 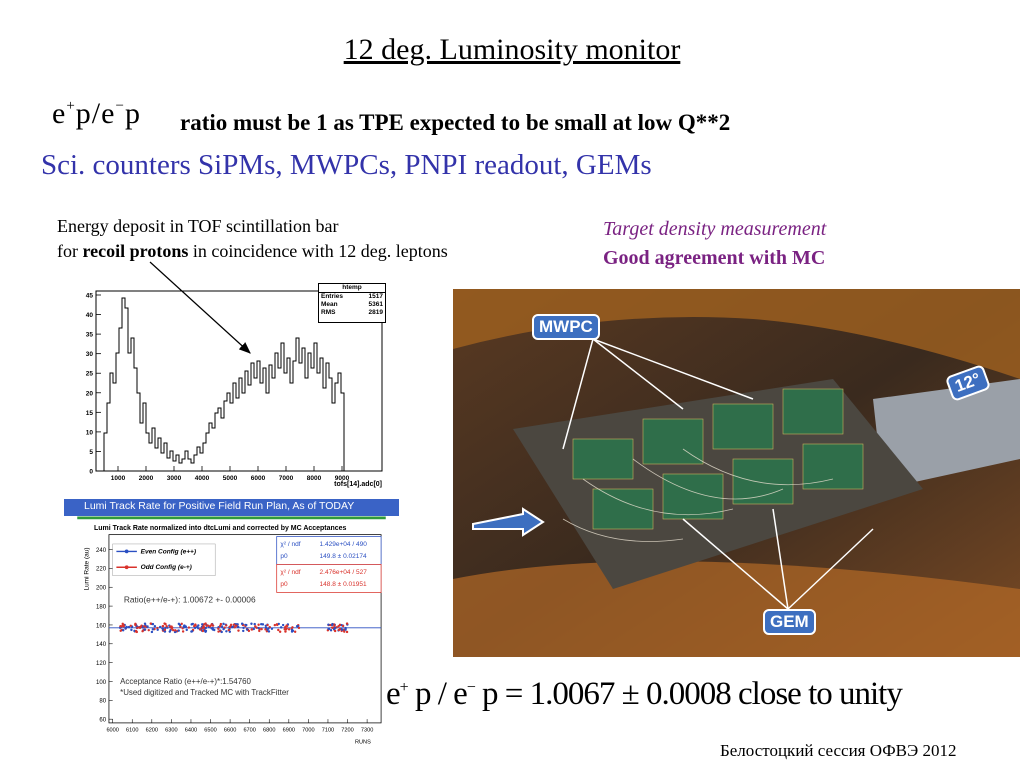 What do you see at coordinates (284, 556) in the screenshot?
I see `fit-blue-p0-label: p0` at bounding box center [284, 556].